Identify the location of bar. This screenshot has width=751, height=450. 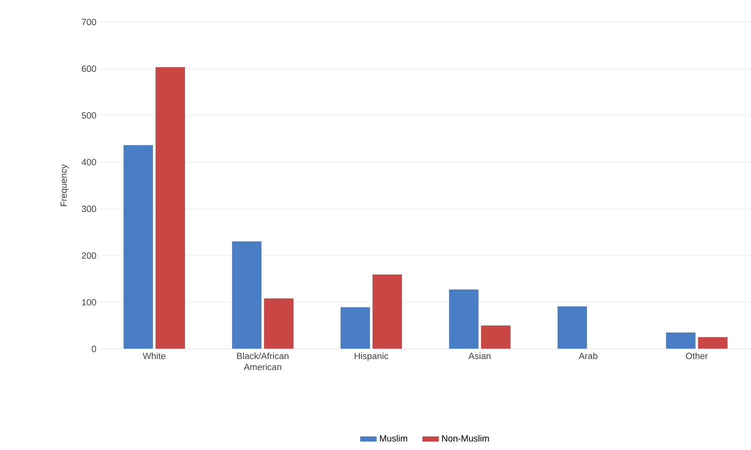
(572, 328).